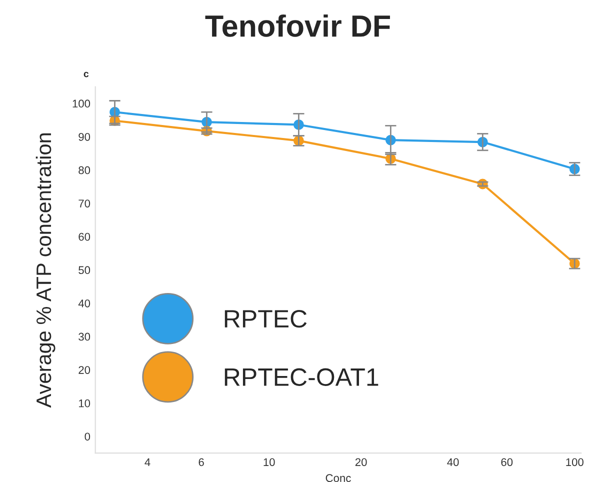 The width and height of the screenshot is (596, 482). What do you see at coordinates (265, 319) in the screenshot?
I see `legend-label: RPTEC` at bounding box center [265, 319].